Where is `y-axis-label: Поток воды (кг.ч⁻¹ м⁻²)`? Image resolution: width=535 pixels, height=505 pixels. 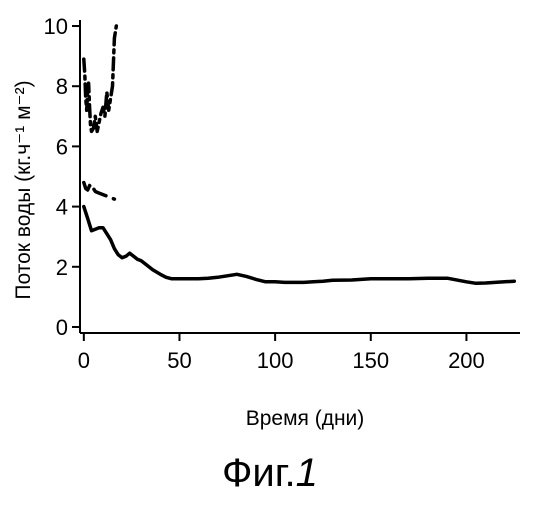 y-axis-label: Поток воды (кг.ч⁻¹ м⁻²) is located at coordinates (23, 189).